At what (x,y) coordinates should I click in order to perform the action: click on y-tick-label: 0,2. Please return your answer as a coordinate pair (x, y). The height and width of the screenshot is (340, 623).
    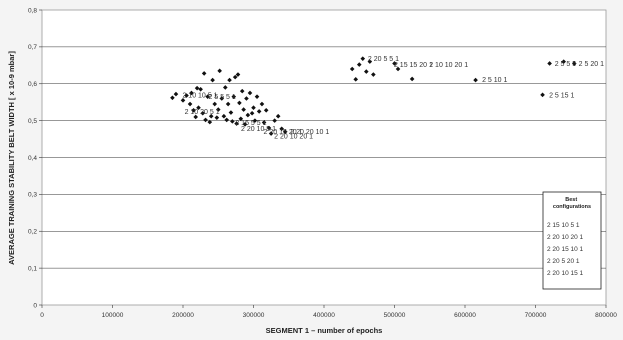
    Looking at the image, I should click on (32, 232).